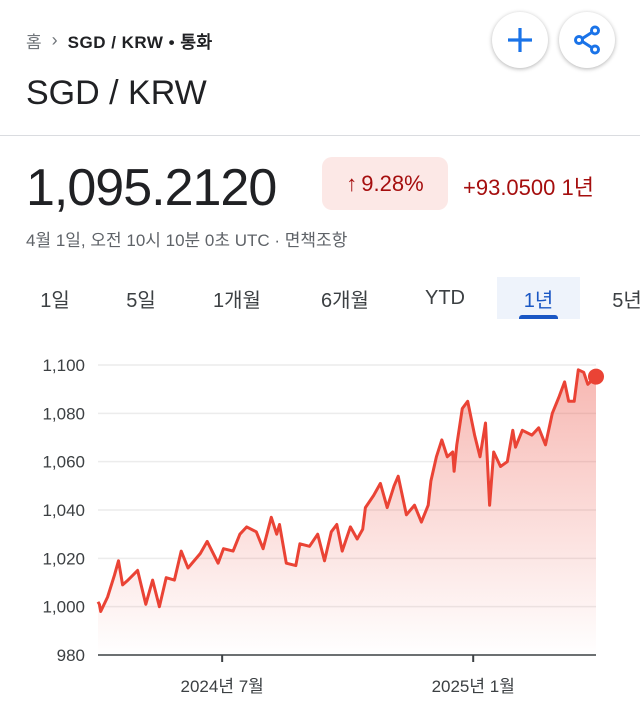 This screenshot has height=709, width=640. I want to click on change-percent: 9.28%, so click(392, 183).